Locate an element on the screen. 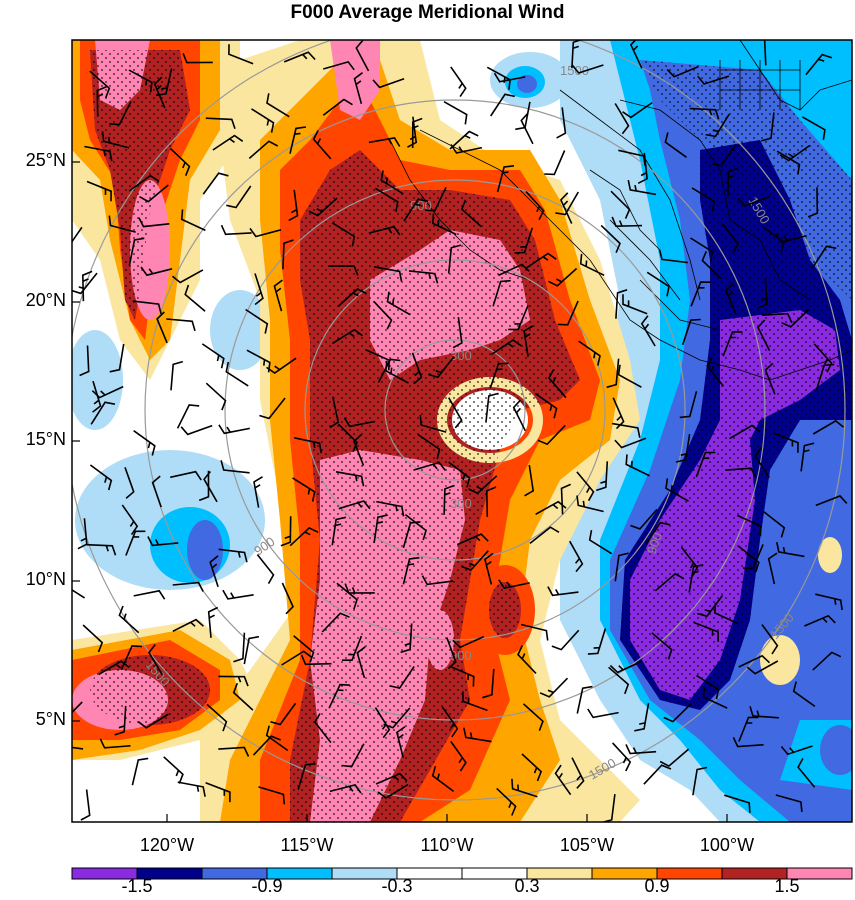  lat-label-20n: 20°N is located at coordinates (45, 300).